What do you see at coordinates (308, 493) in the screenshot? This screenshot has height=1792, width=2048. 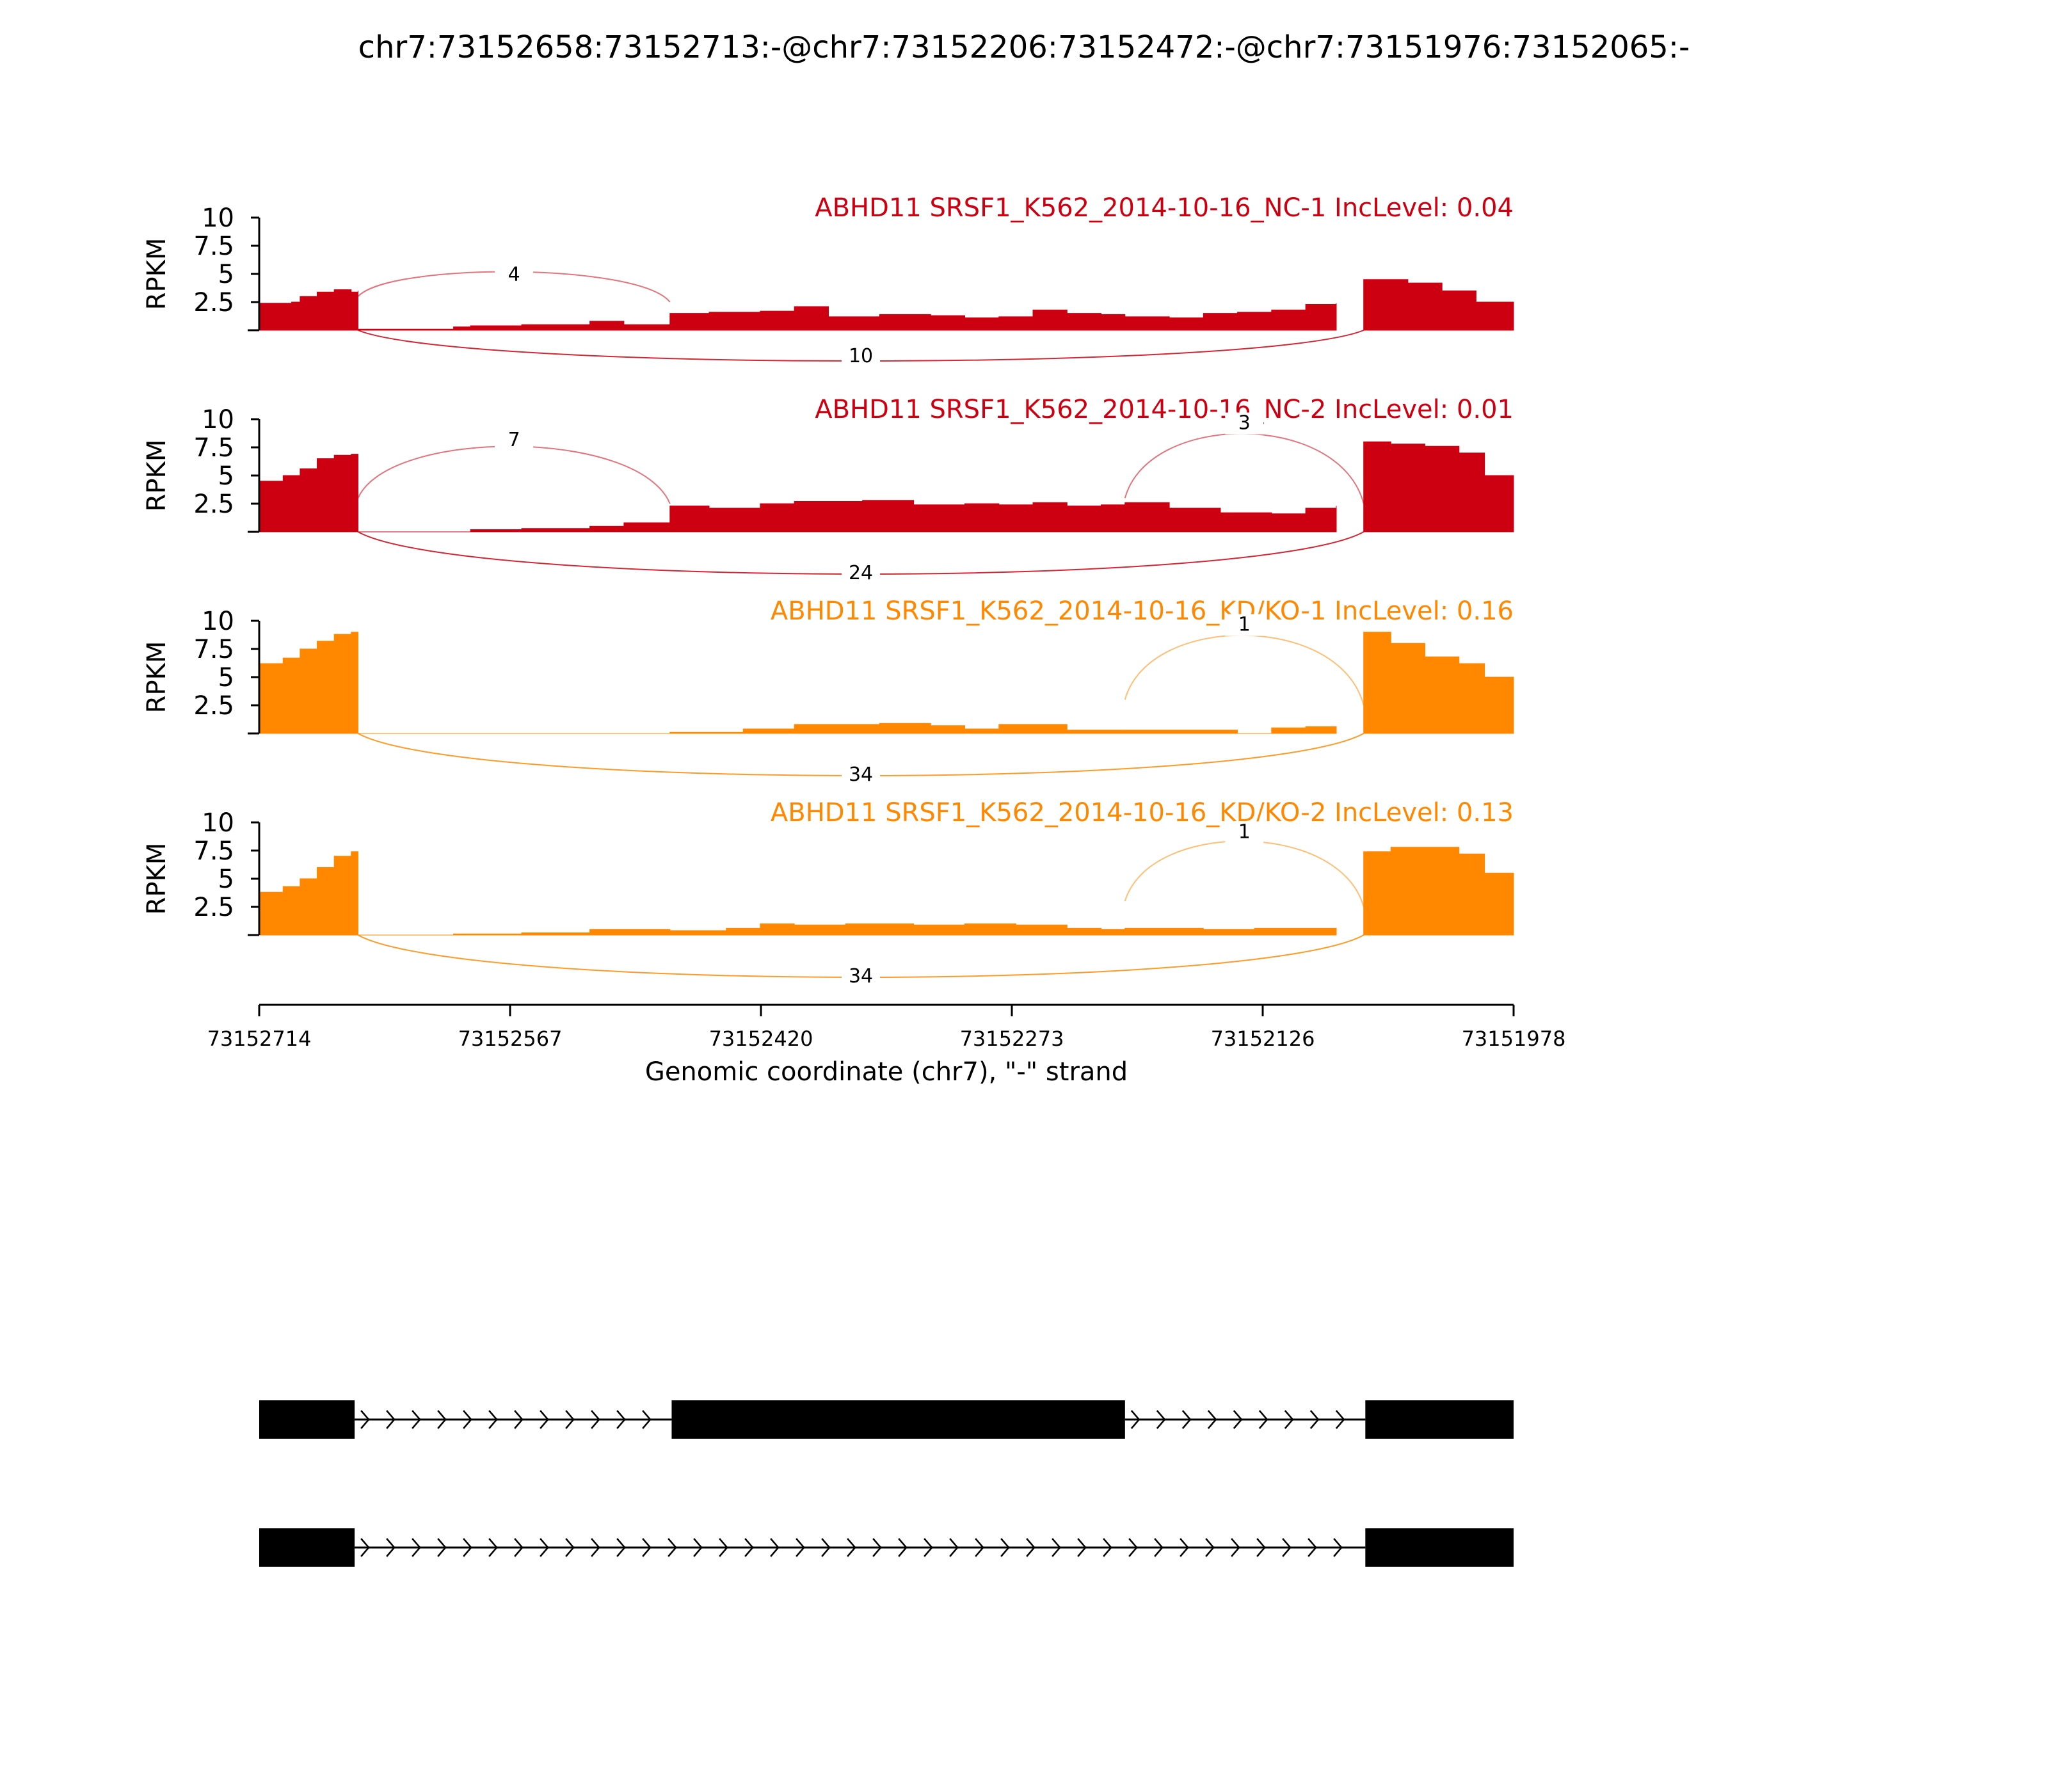 I see `coverage-exon1` at bounding box center [308, 493].